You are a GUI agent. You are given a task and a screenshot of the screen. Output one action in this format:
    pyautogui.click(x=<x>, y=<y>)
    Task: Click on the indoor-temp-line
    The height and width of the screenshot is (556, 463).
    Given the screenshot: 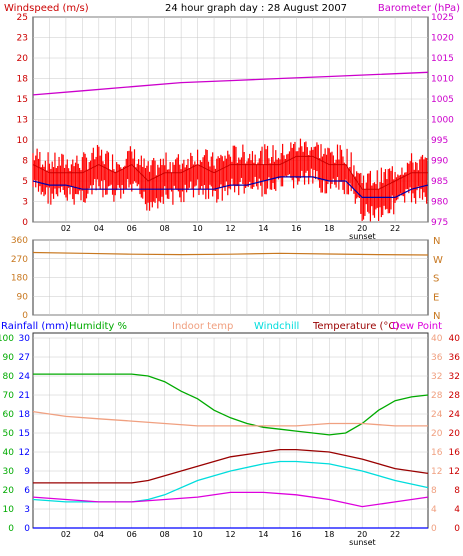 What is the action you would take?
    pyautogui.click(x=230, y=418)
    